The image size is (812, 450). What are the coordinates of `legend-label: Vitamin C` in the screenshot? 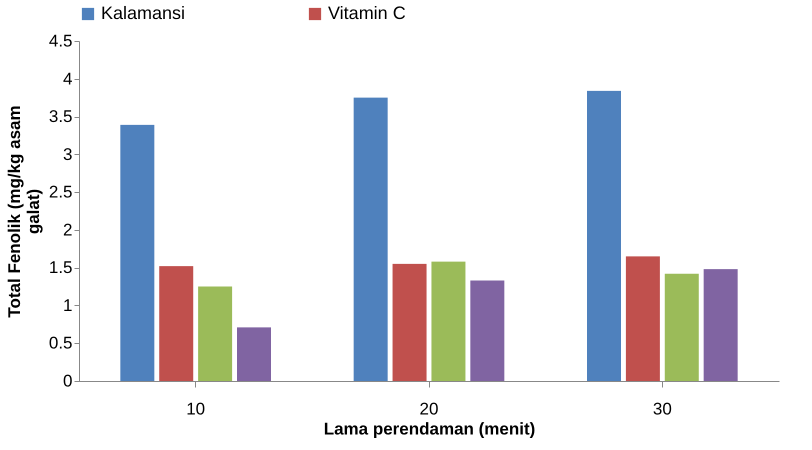 It's located at (367, 13).